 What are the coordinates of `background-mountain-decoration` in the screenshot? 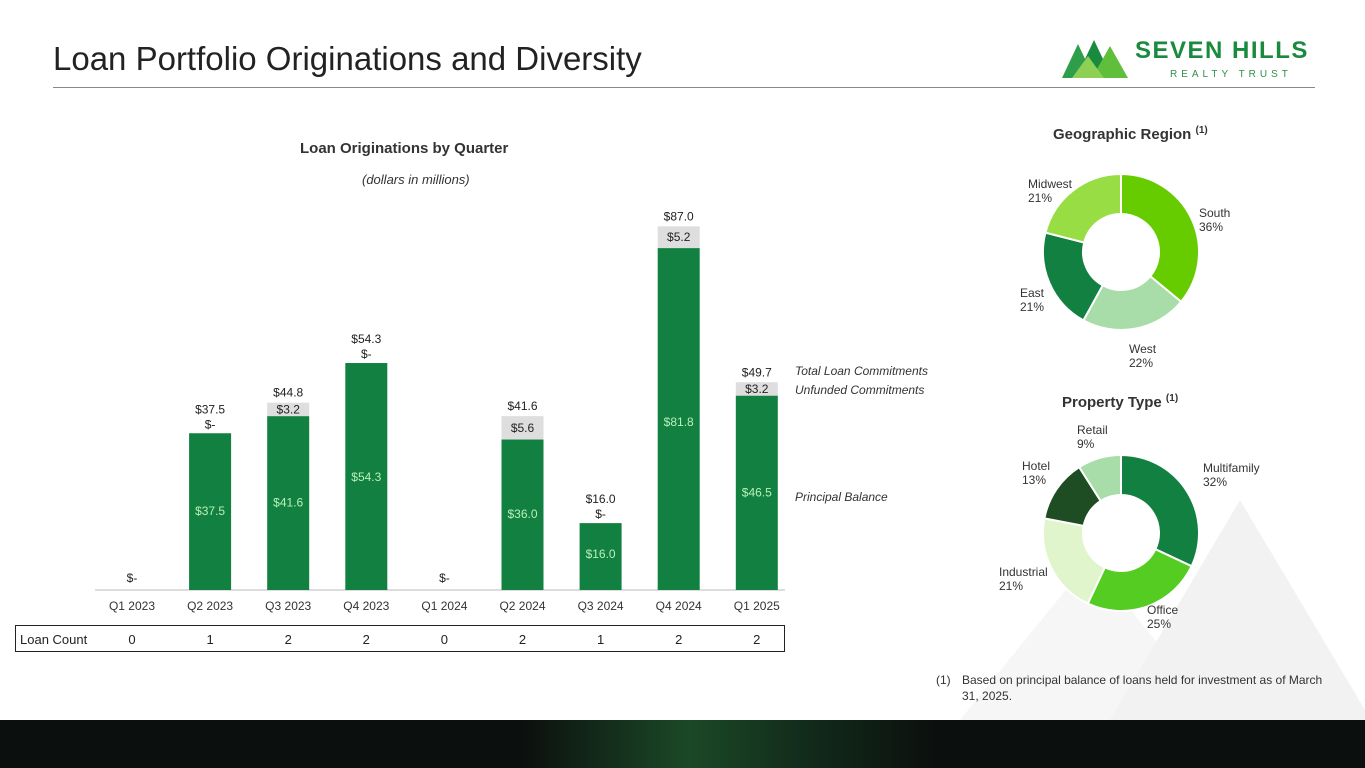 It's located at (1162, 610).